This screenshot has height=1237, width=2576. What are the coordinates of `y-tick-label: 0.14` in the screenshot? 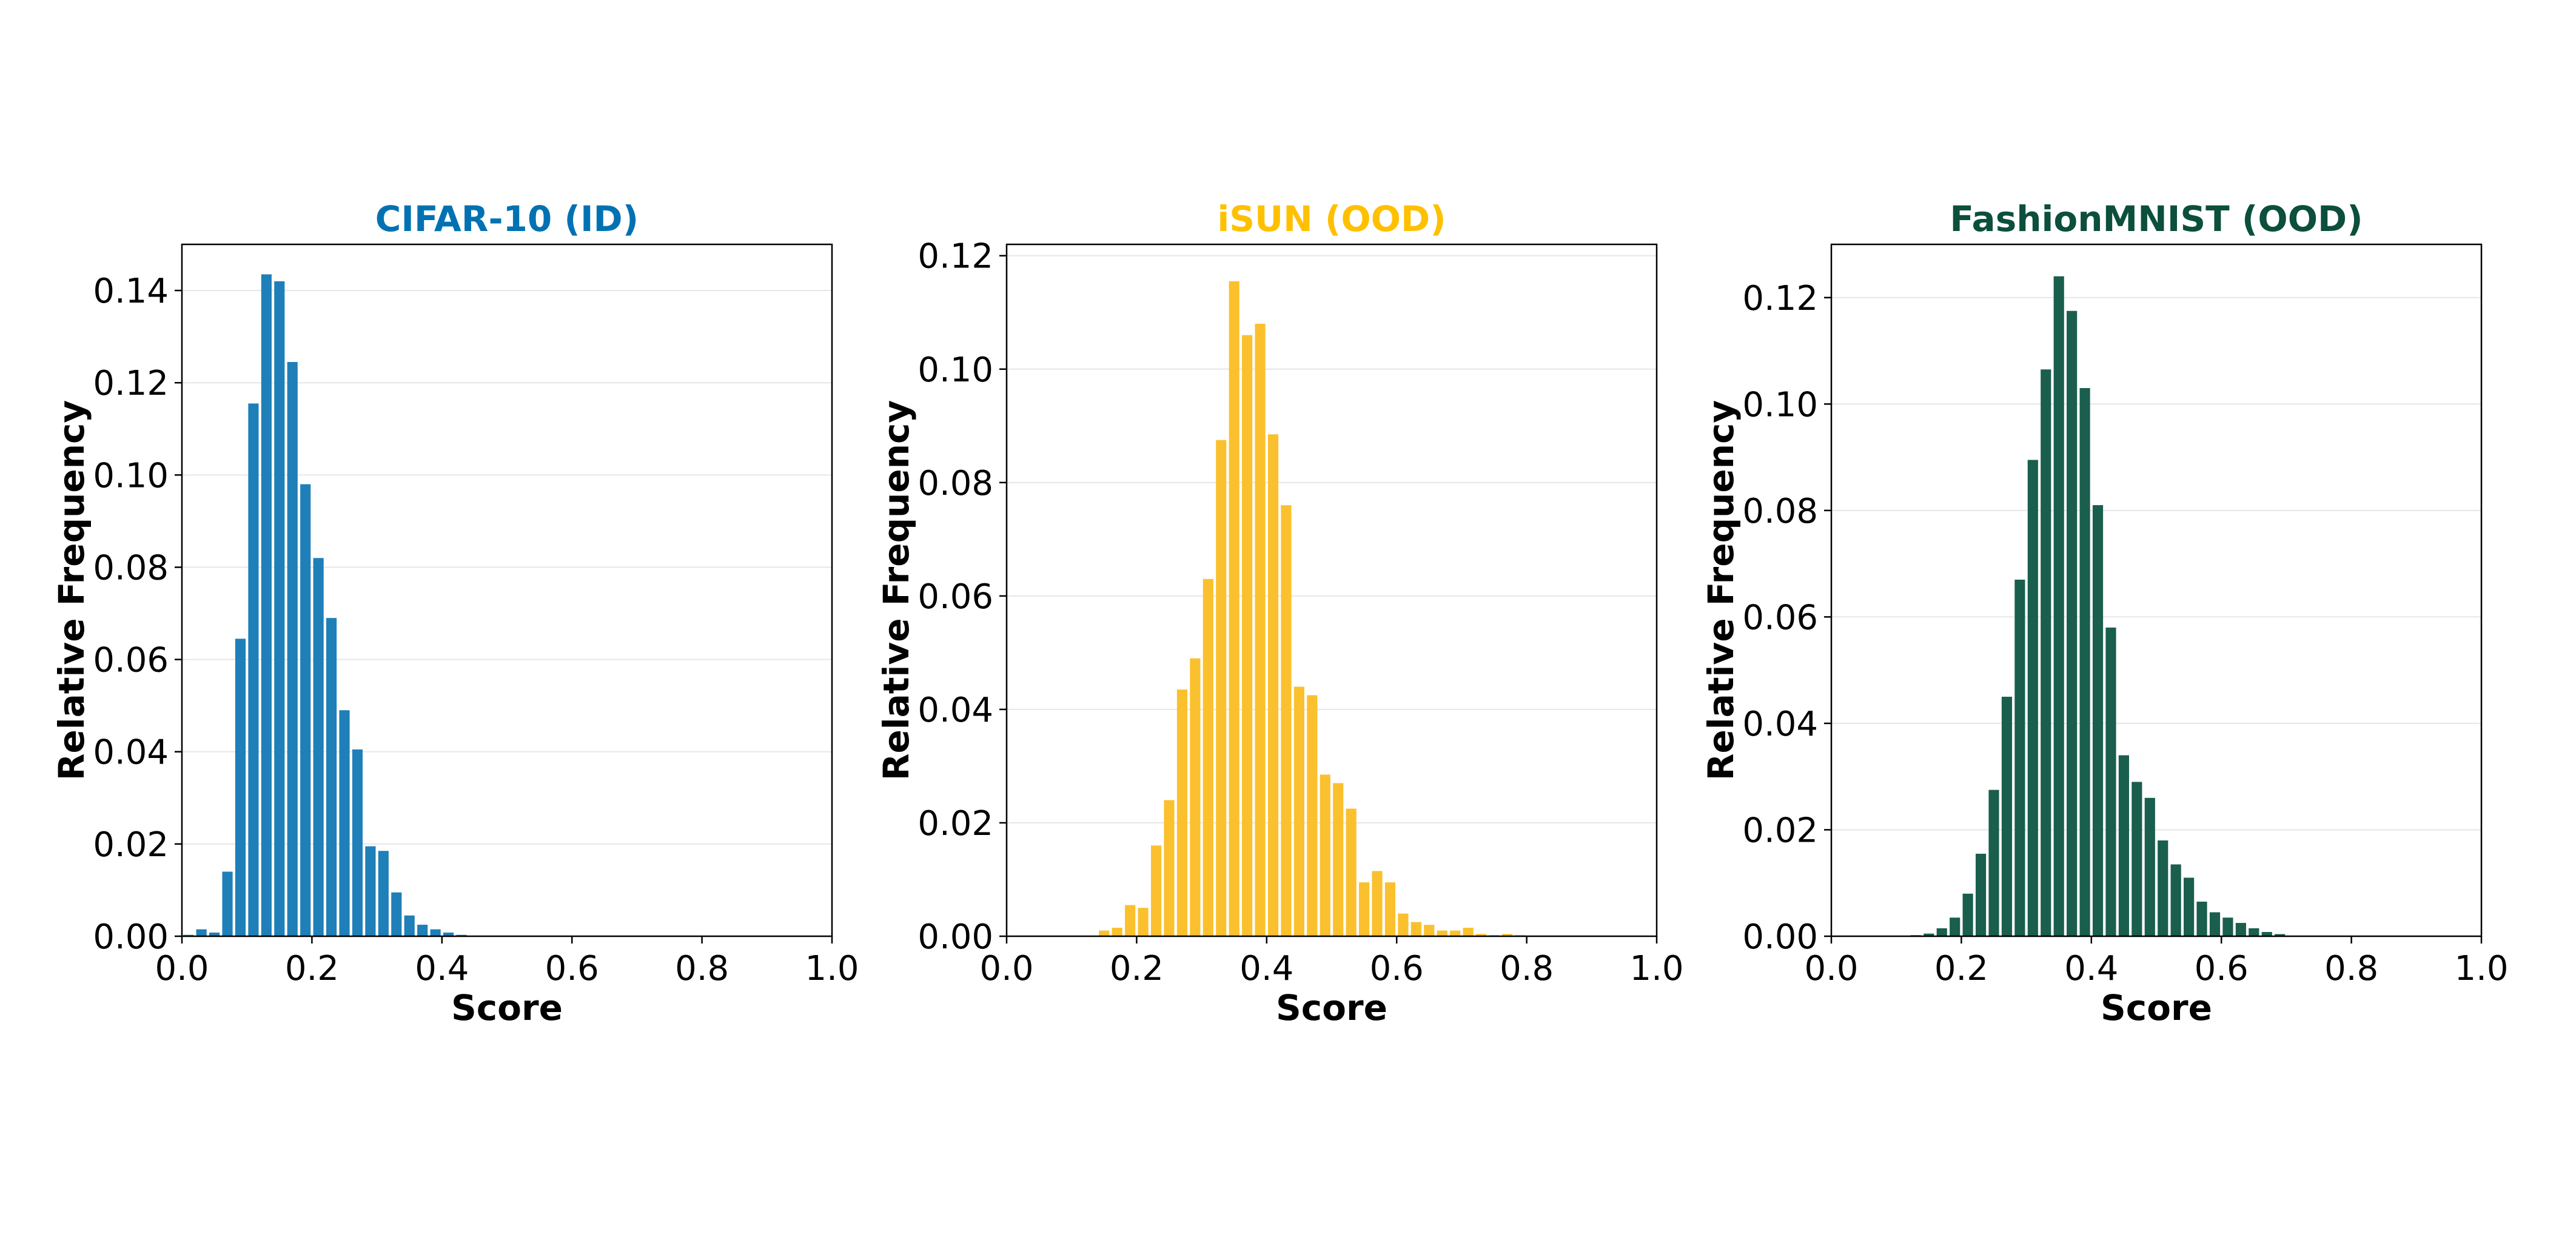 It's located at (131, 291).